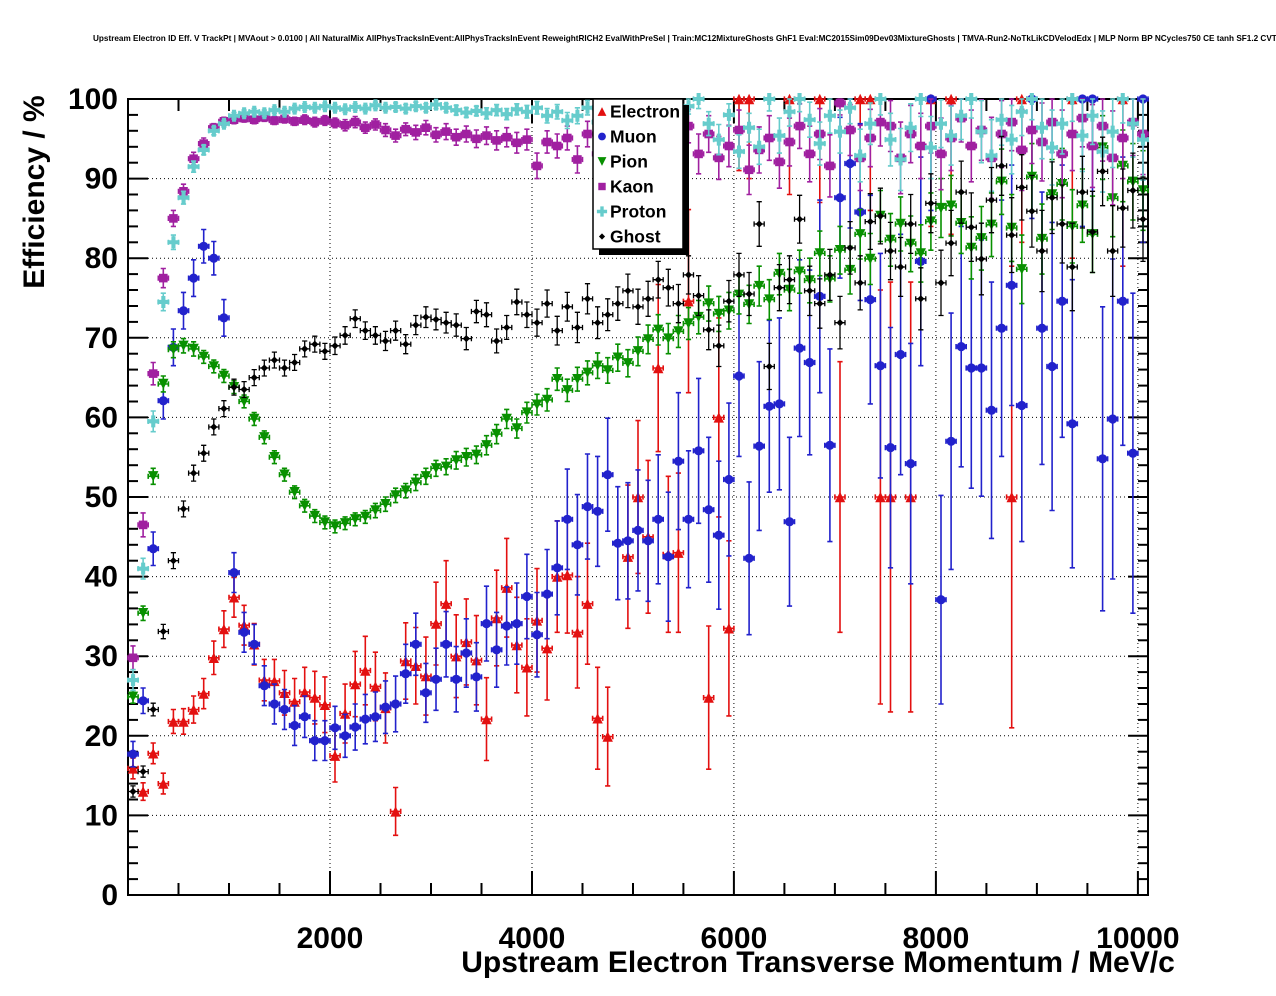 Image resolution: width=1276 pixels, height=996 pixels. Describe the element at coordinates (532, 938) in the screenshot. I see `svg-text: 4000` at that location.